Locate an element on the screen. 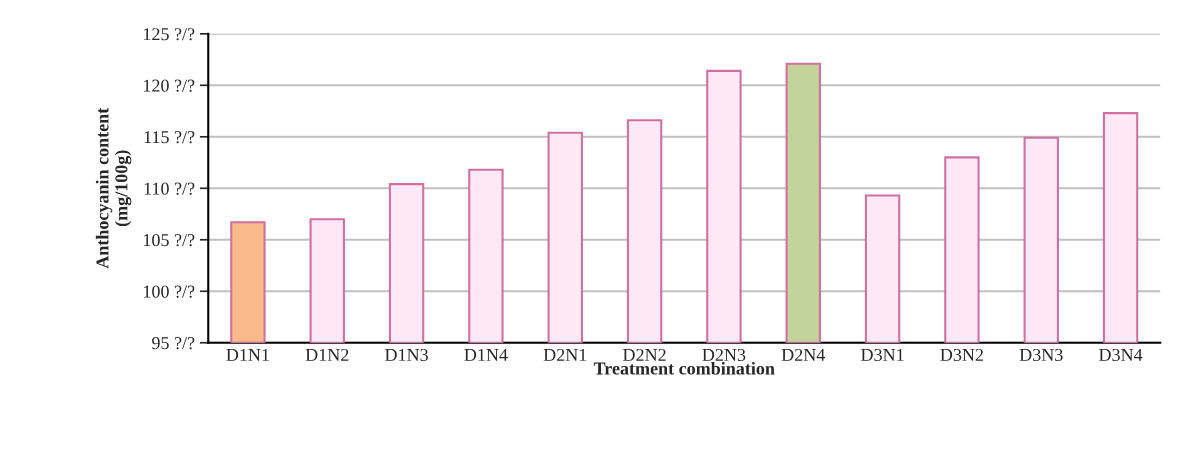 This screenshot has width=1190, height=457. x-tick-label: D2N1 is located at coordinates (565, 354).